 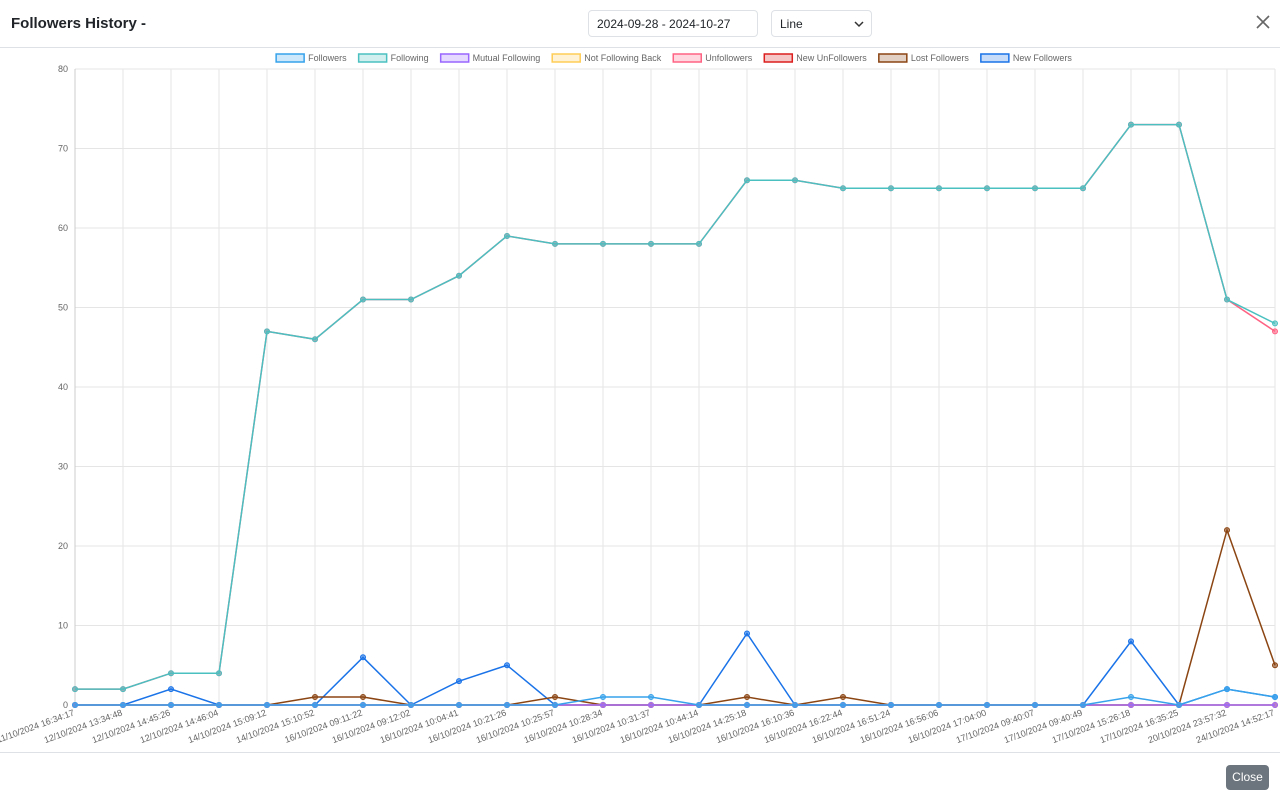 What do you see at coordinates (65, 705) in the screenshot?
I see `y-tick-label: 0` at bounding box center [65, 705].